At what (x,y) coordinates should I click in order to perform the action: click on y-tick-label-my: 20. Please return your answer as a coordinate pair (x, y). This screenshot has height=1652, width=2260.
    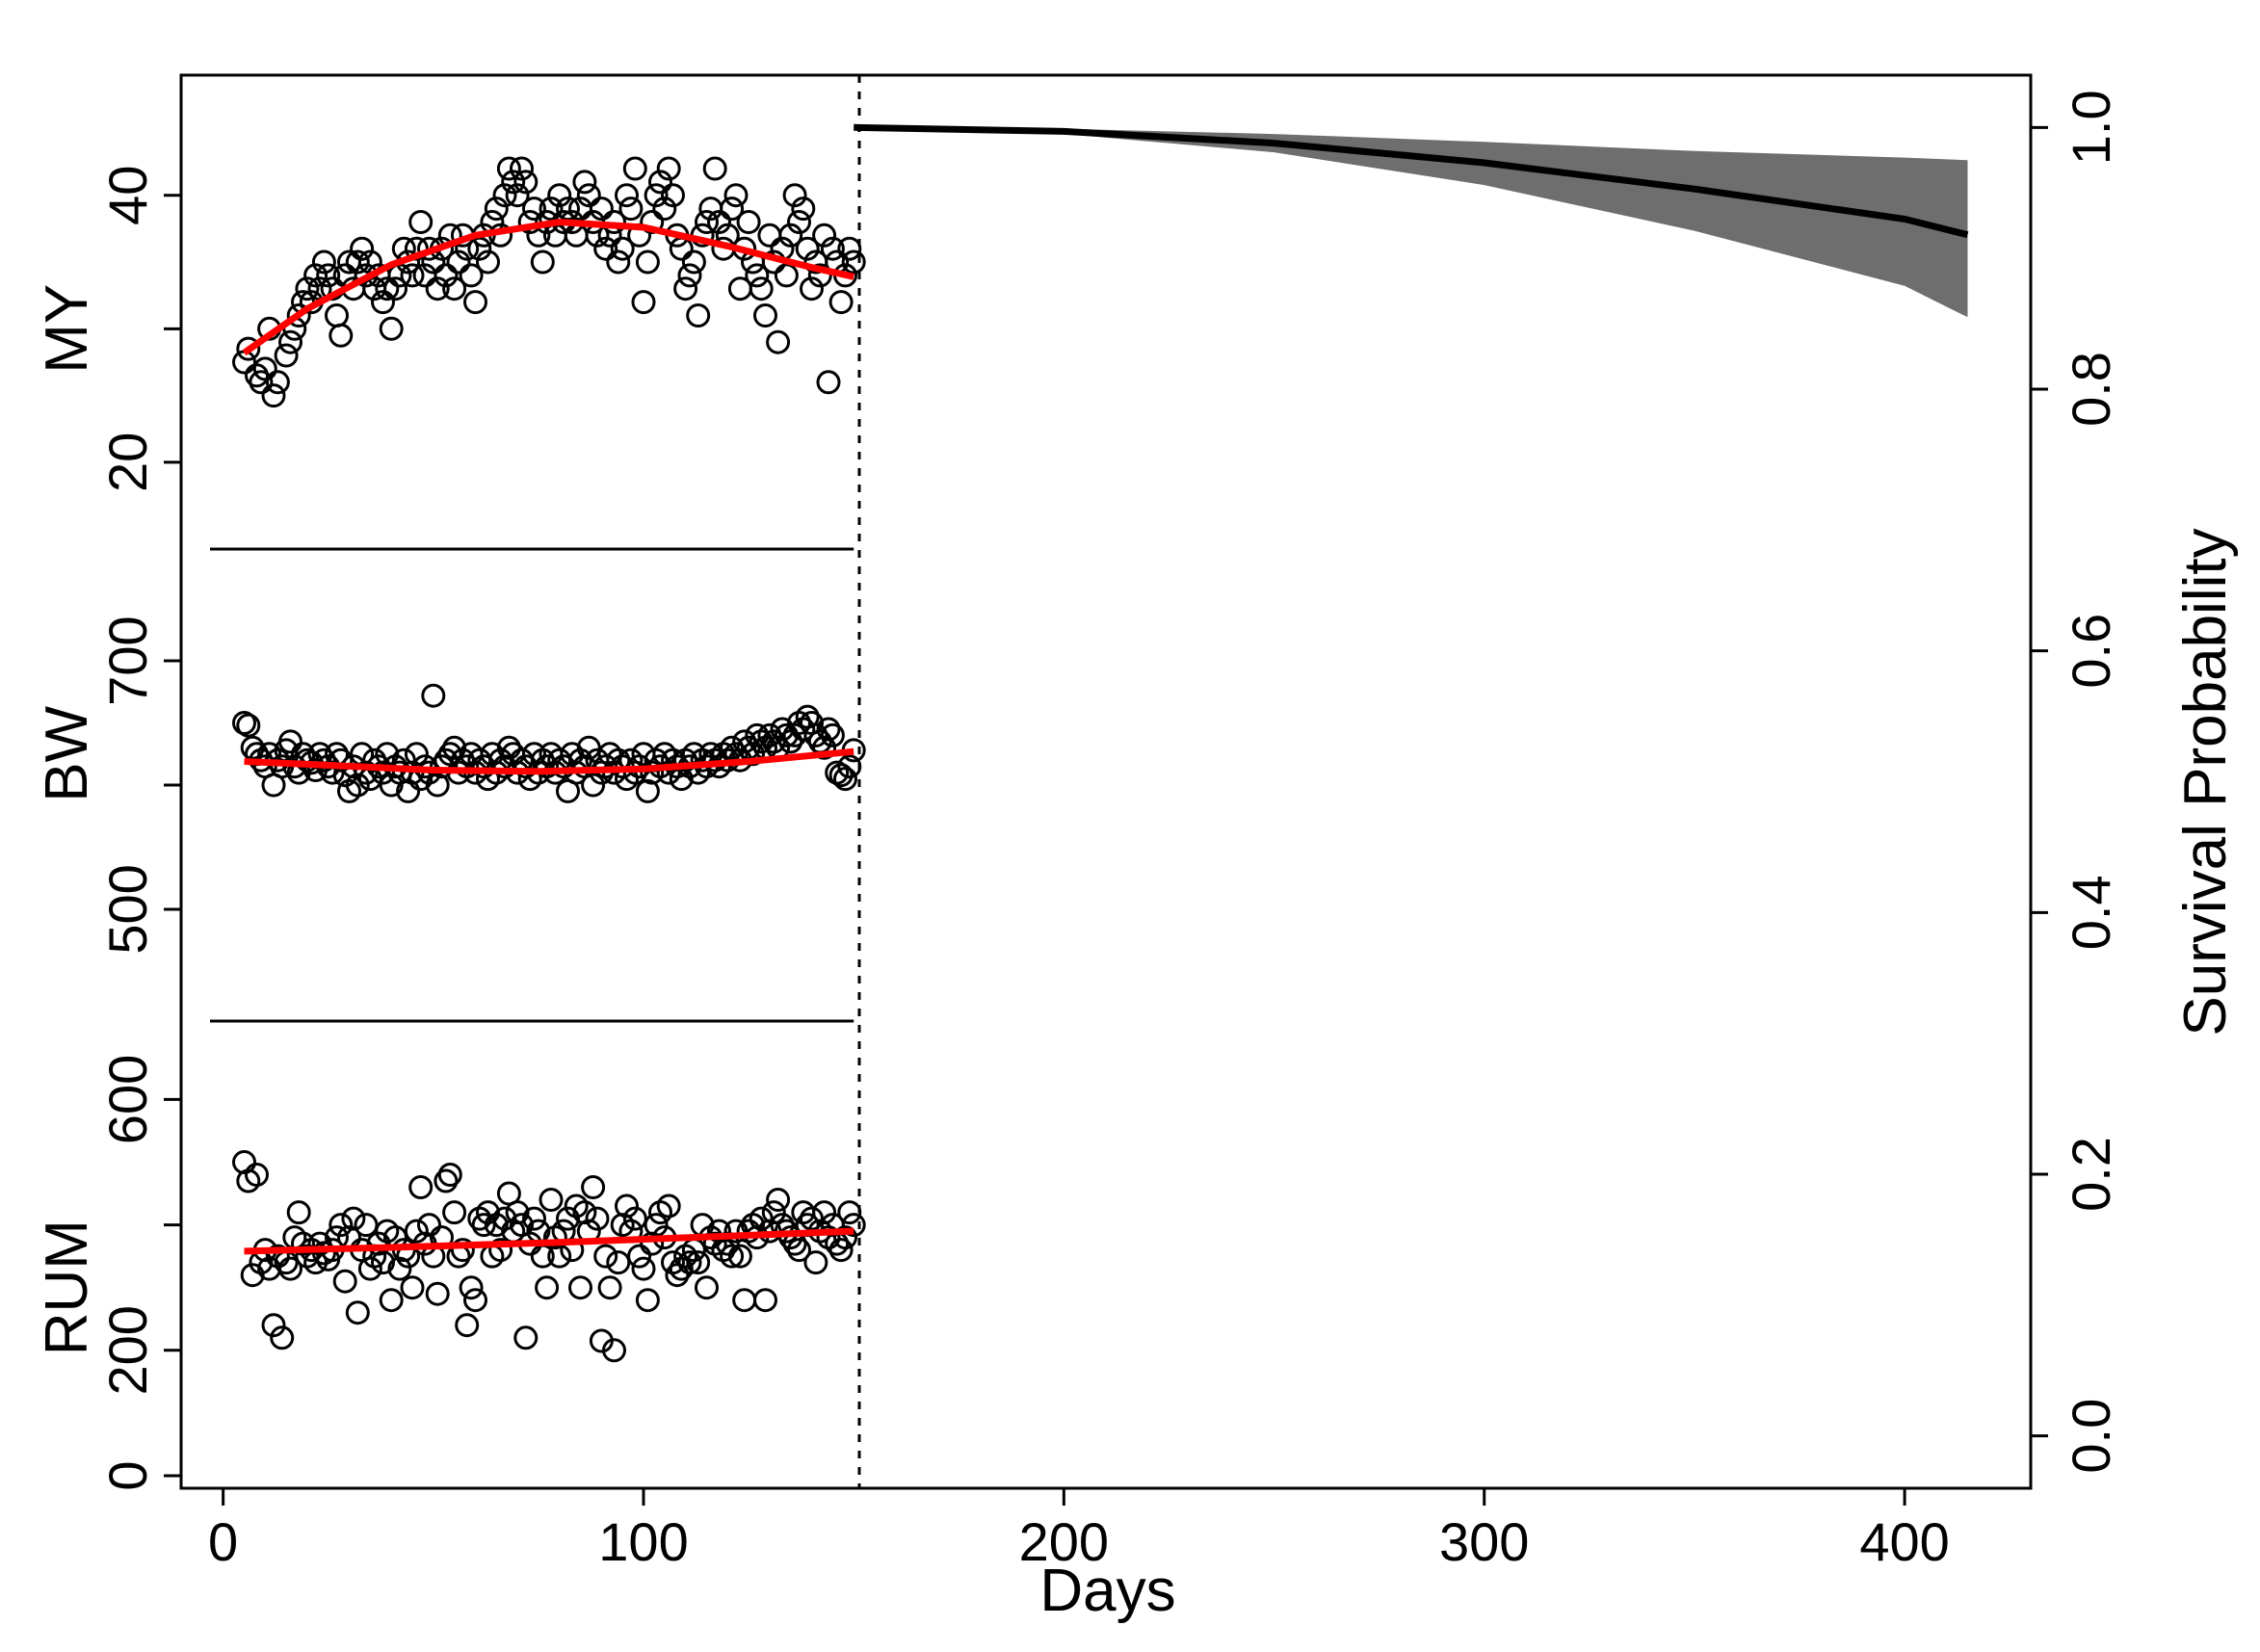
    Looking at the image, I should click on (127, 462).